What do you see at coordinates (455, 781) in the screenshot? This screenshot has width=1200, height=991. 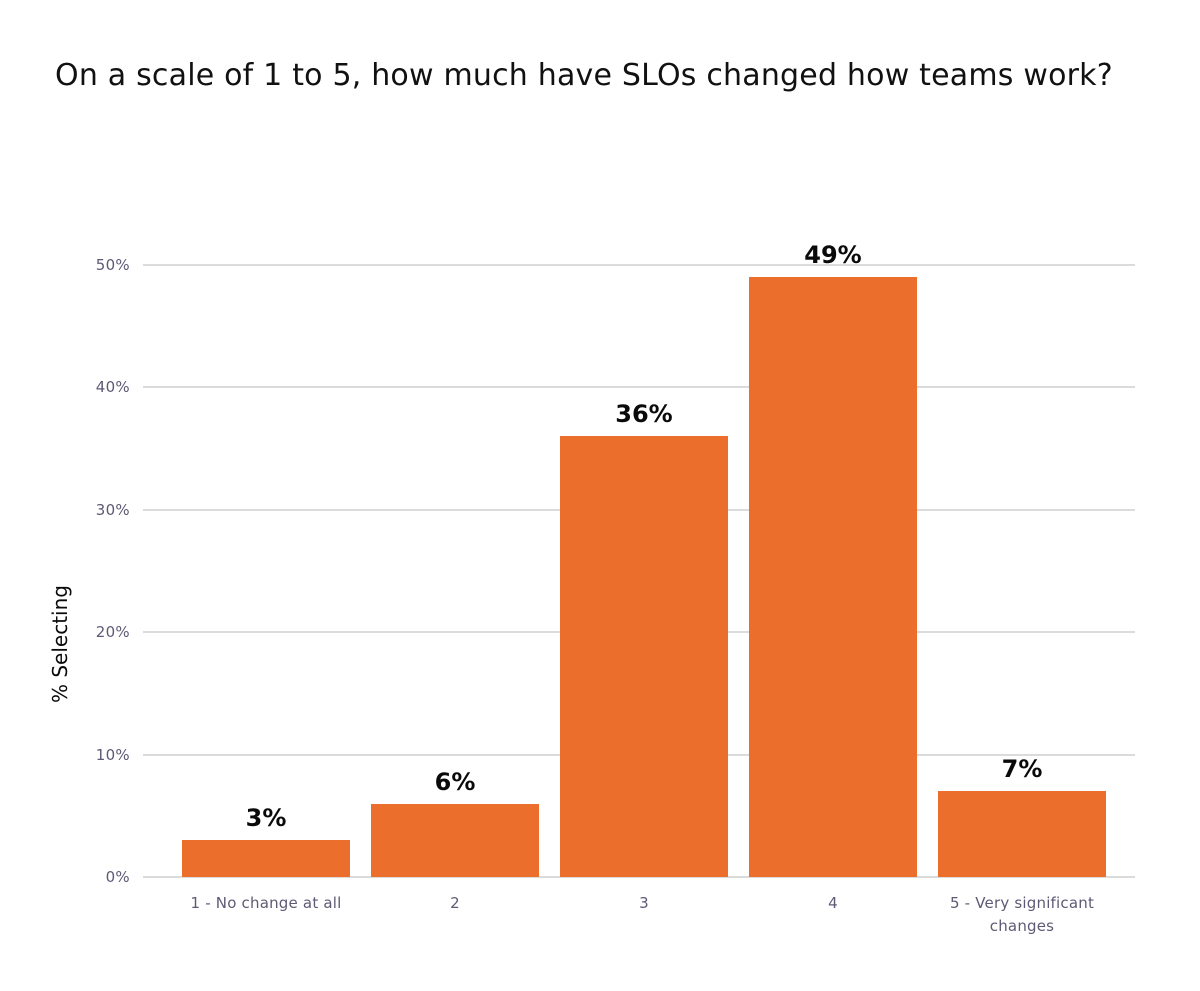 I see `bar-value-label: 6%` at bounding box center [455, 781].